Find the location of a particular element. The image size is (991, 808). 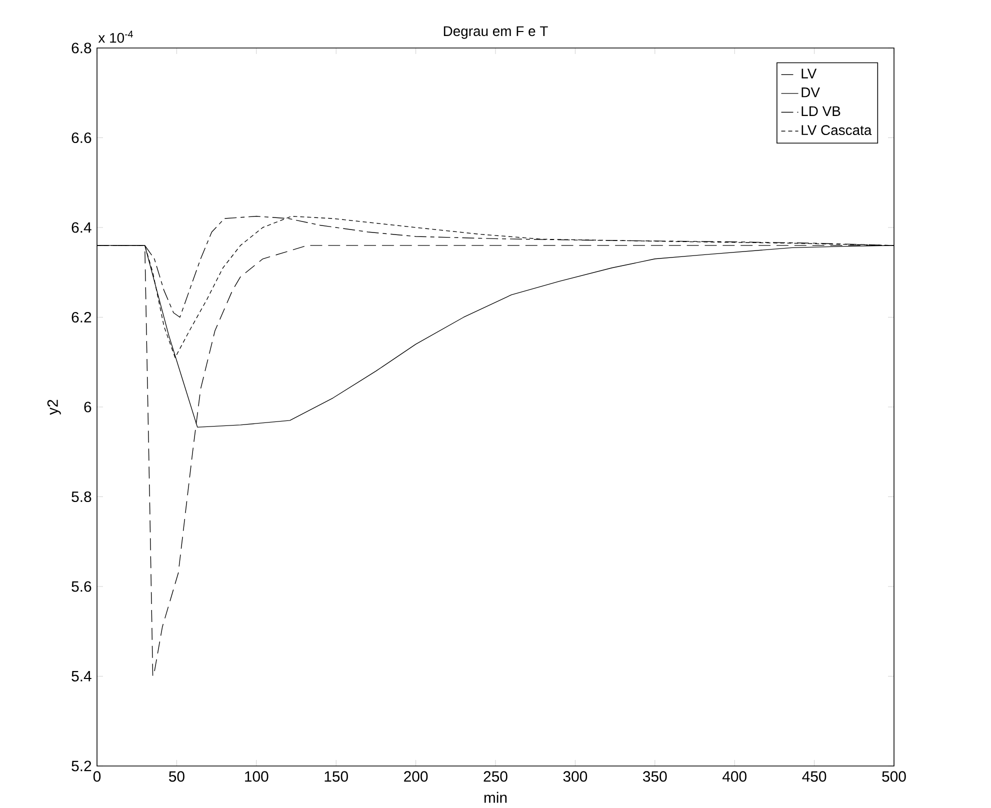

y-tick-label: 5.2 is located at coordinates (82, 766).